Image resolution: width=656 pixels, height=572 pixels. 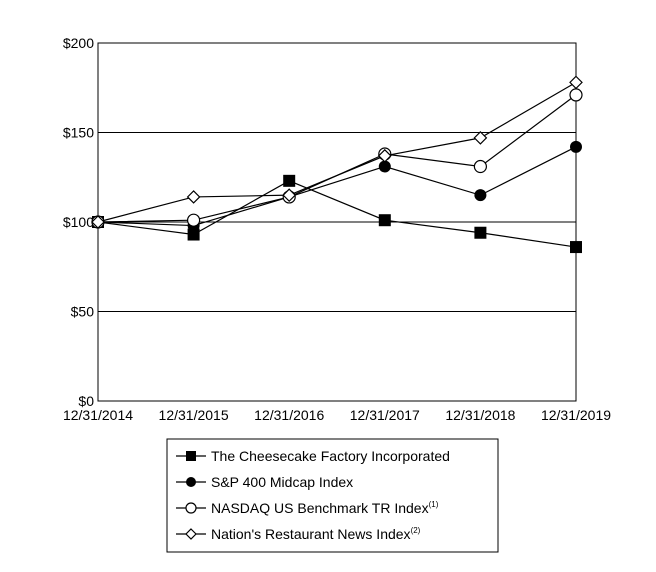 What do you see at coordinates (320, 508) in the screenshot?
I see `legend-label-text: NASDAQ US Benchmark TR Index` at bounding box center [320, 508].